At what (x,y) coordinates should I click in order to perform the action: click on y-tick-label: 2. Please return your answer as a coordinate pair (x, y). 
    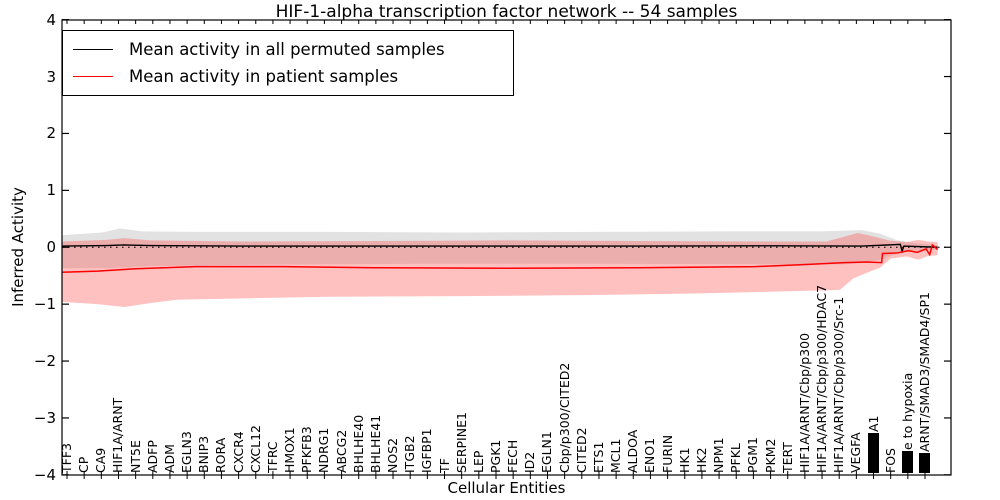
    Looking at the image, I should click on (51, 133).